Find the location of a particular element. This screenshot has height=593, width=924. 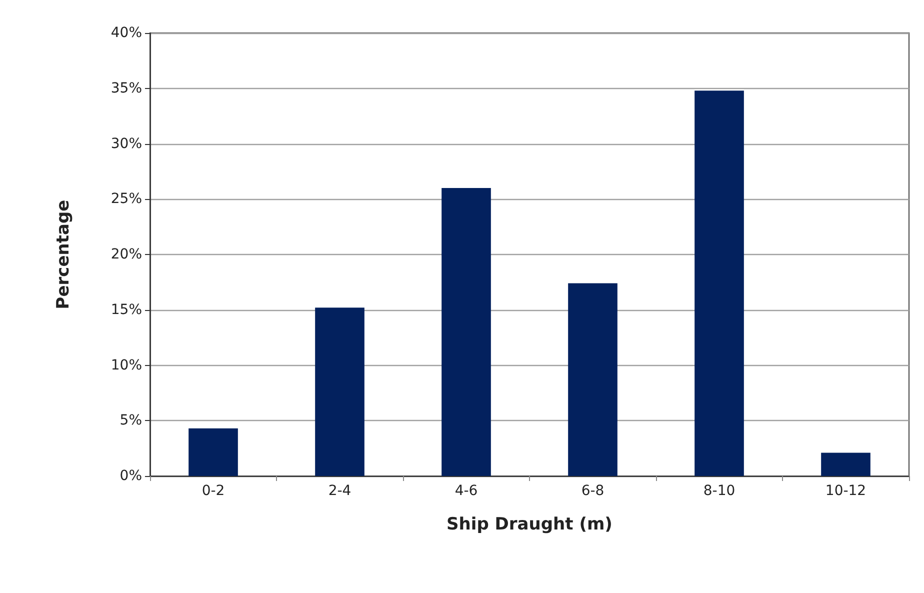

x-tick-label: 4-6 is located at coordinates (466, 491).